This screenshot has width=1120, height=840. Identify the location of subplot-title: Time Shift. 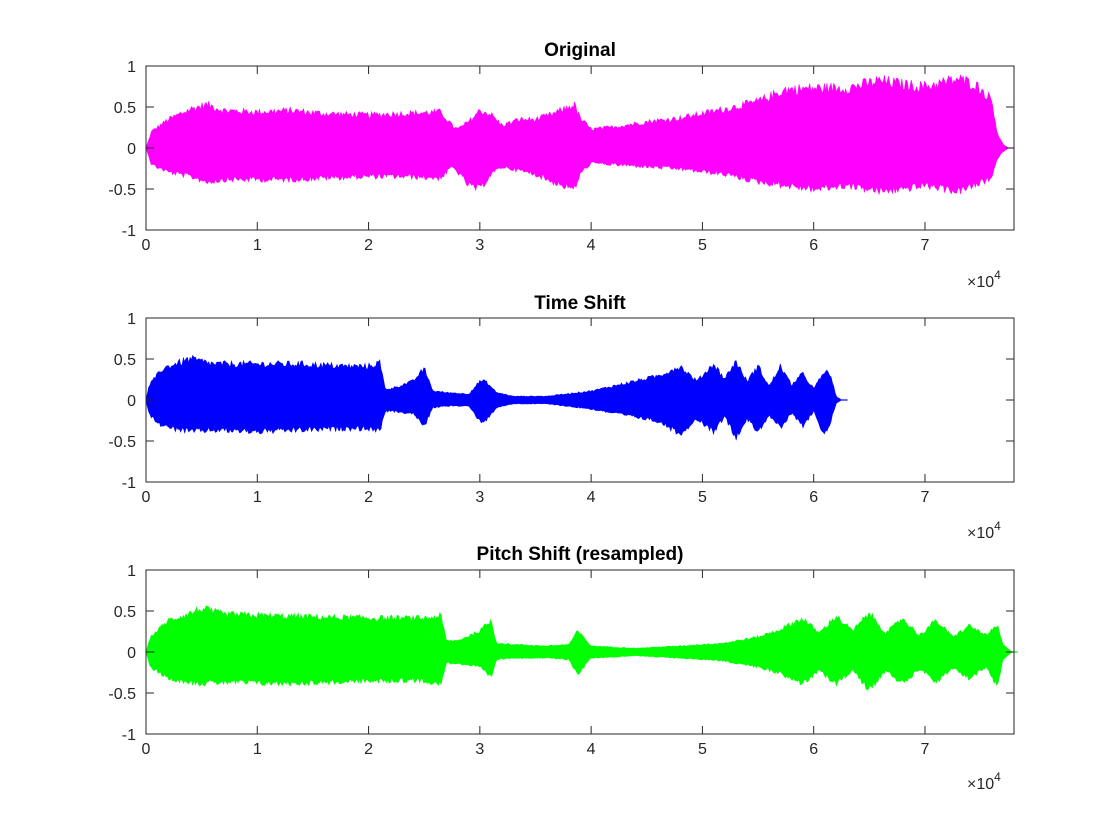
(580, 303).